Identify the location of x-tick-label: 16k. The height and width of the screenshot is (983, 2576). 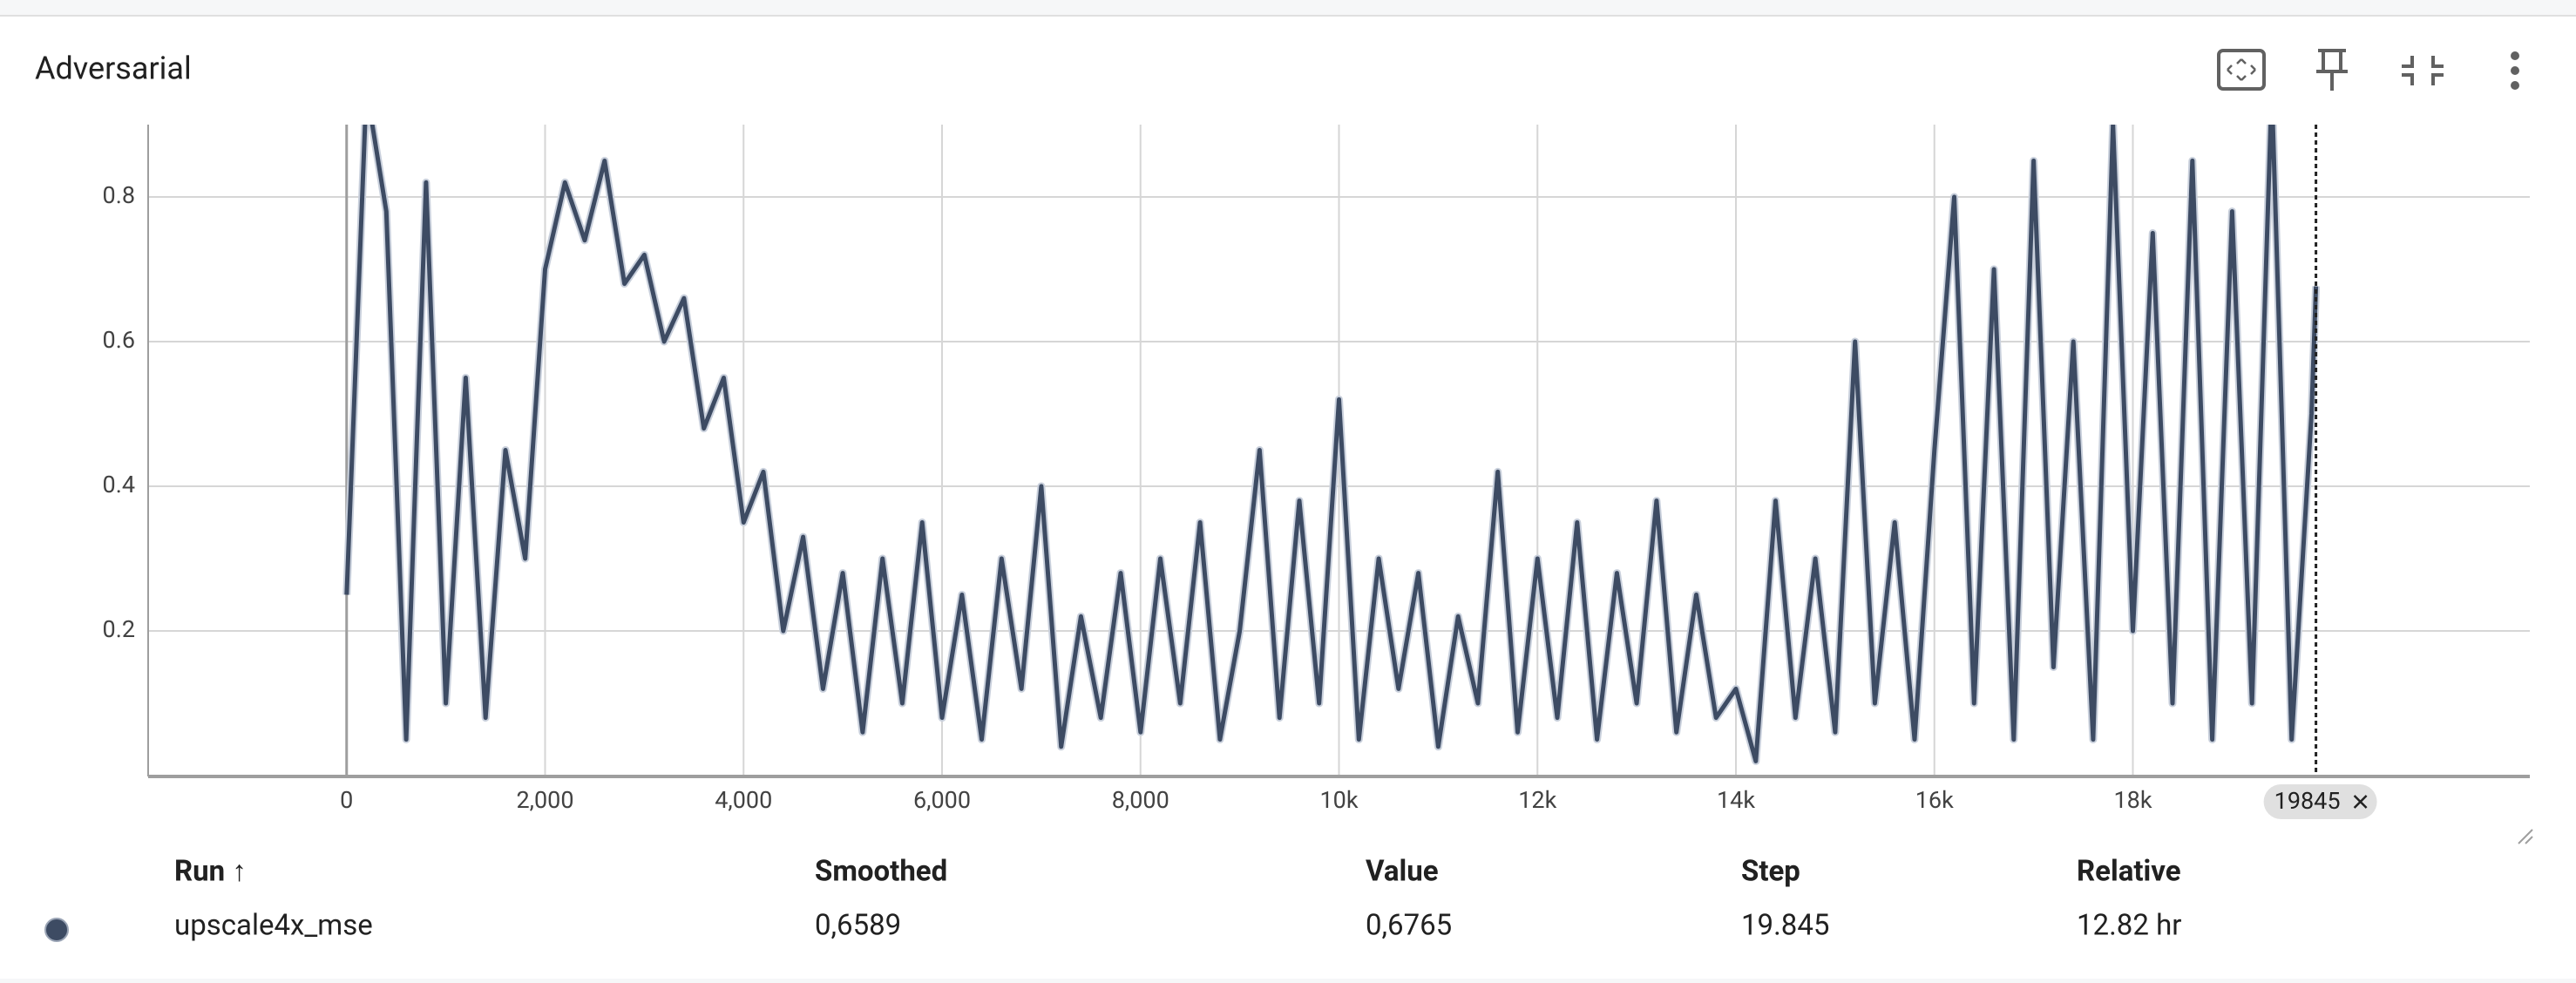
(1935, 800).